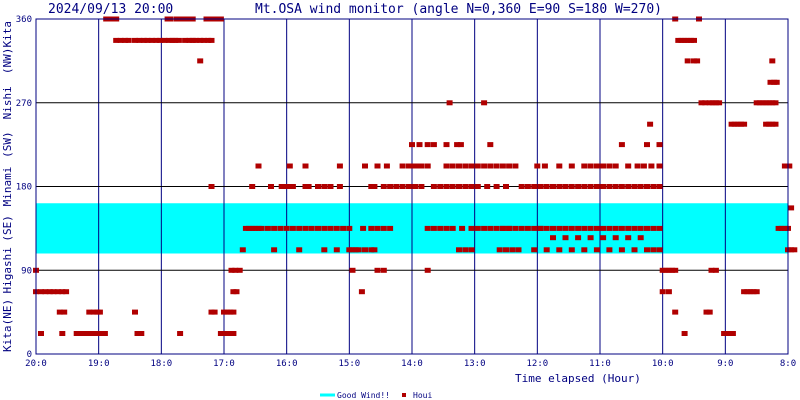 The image size is (800, 400). I want to click on direction-label: (SW), so click(7, 144).